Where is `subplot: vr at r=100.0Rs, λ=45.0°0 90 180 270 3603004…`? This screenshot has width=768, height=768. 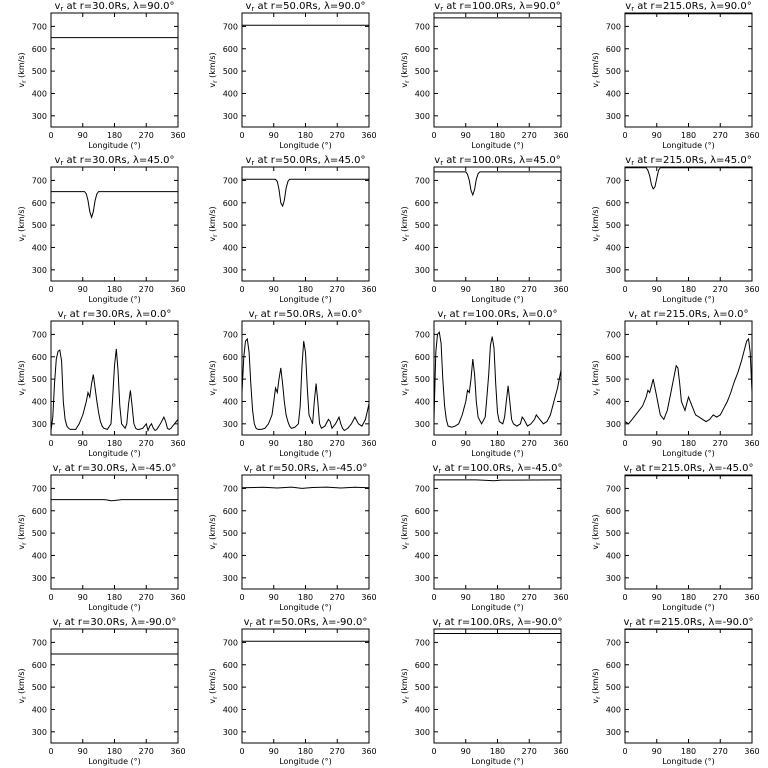 subplot: vr at r=100.0Rs, λ=45.0°0 90 180 270 3603004… is located at coordinates (484, 229).